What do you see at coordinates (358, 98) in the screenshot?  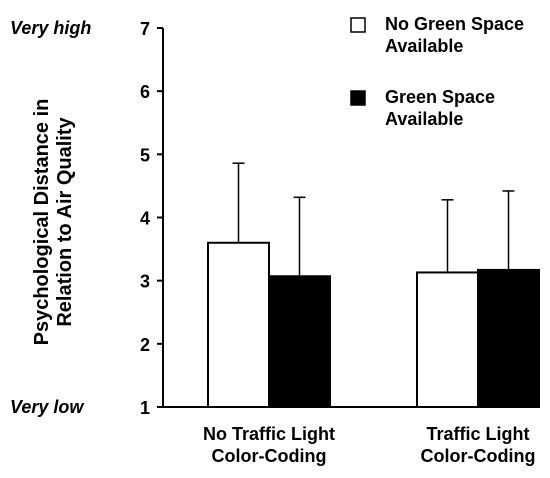 I see `legend-swatch-green-space` at bounding box center [358, 98].